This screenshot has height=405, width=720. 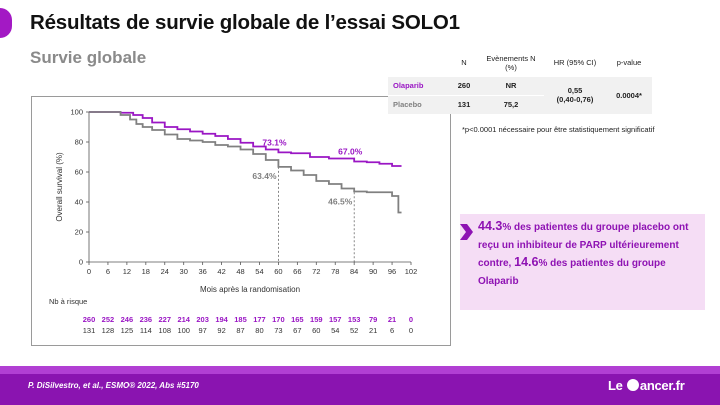 I want to click on y-tick-label: 20, so click(x=79, y=232).